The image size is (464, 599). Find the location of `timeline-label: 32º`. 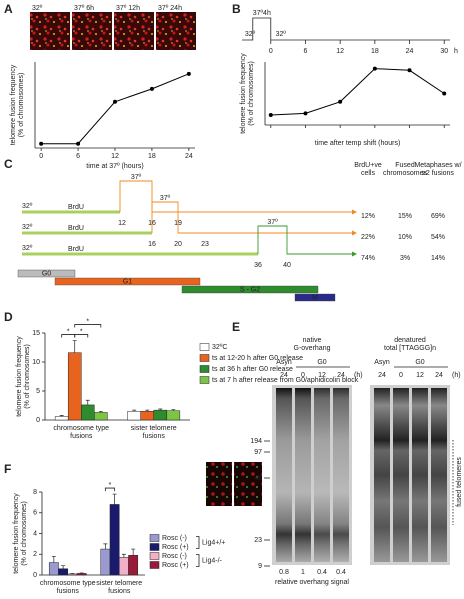

timeline-label: 32º is located at coordinates (281, 34).